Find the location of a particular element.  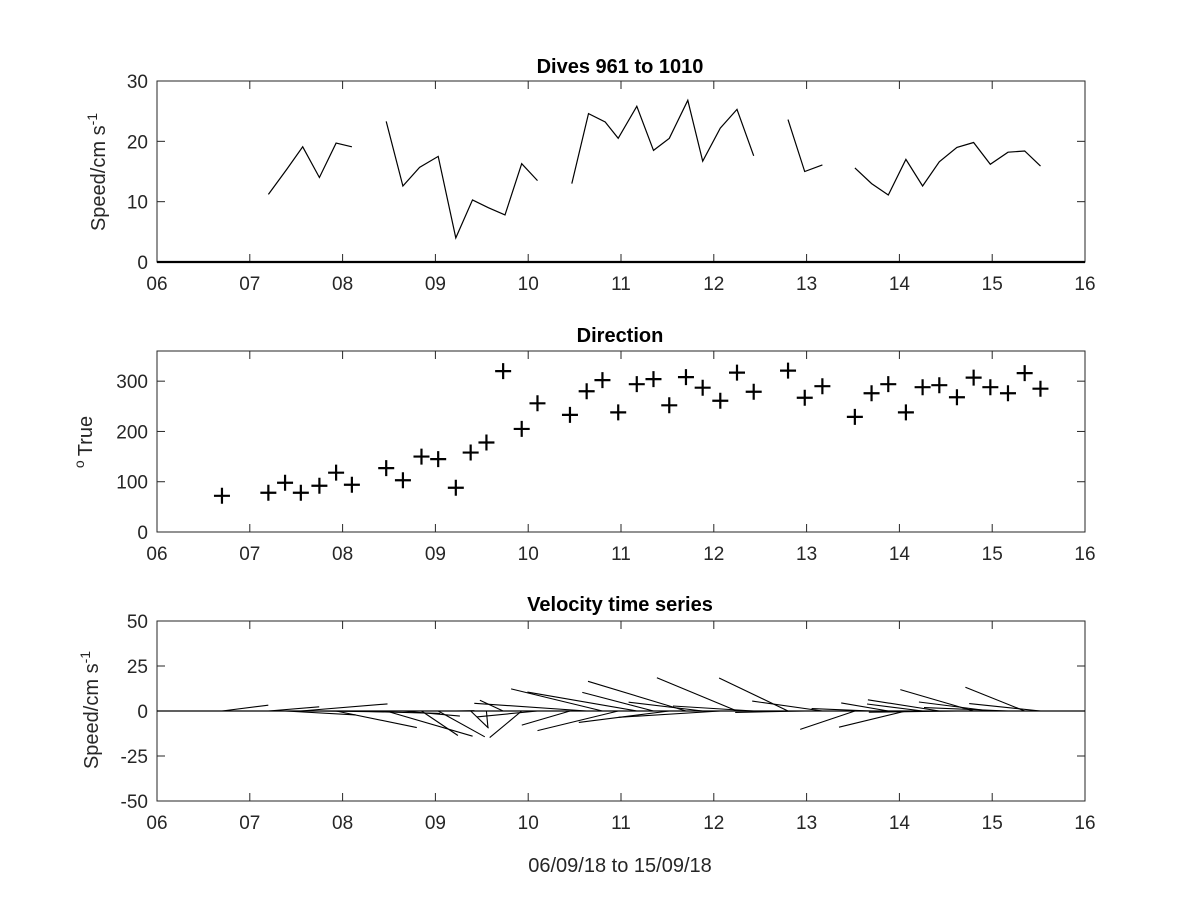

speed-xtick-label: 15 is located at coordinates (992, 284).